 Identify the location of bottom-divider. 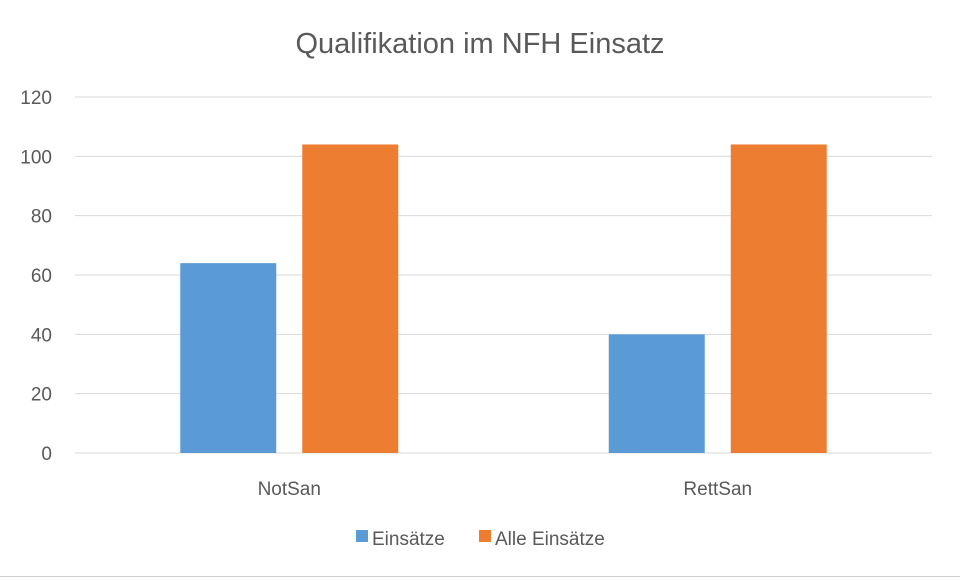
(480, 576).